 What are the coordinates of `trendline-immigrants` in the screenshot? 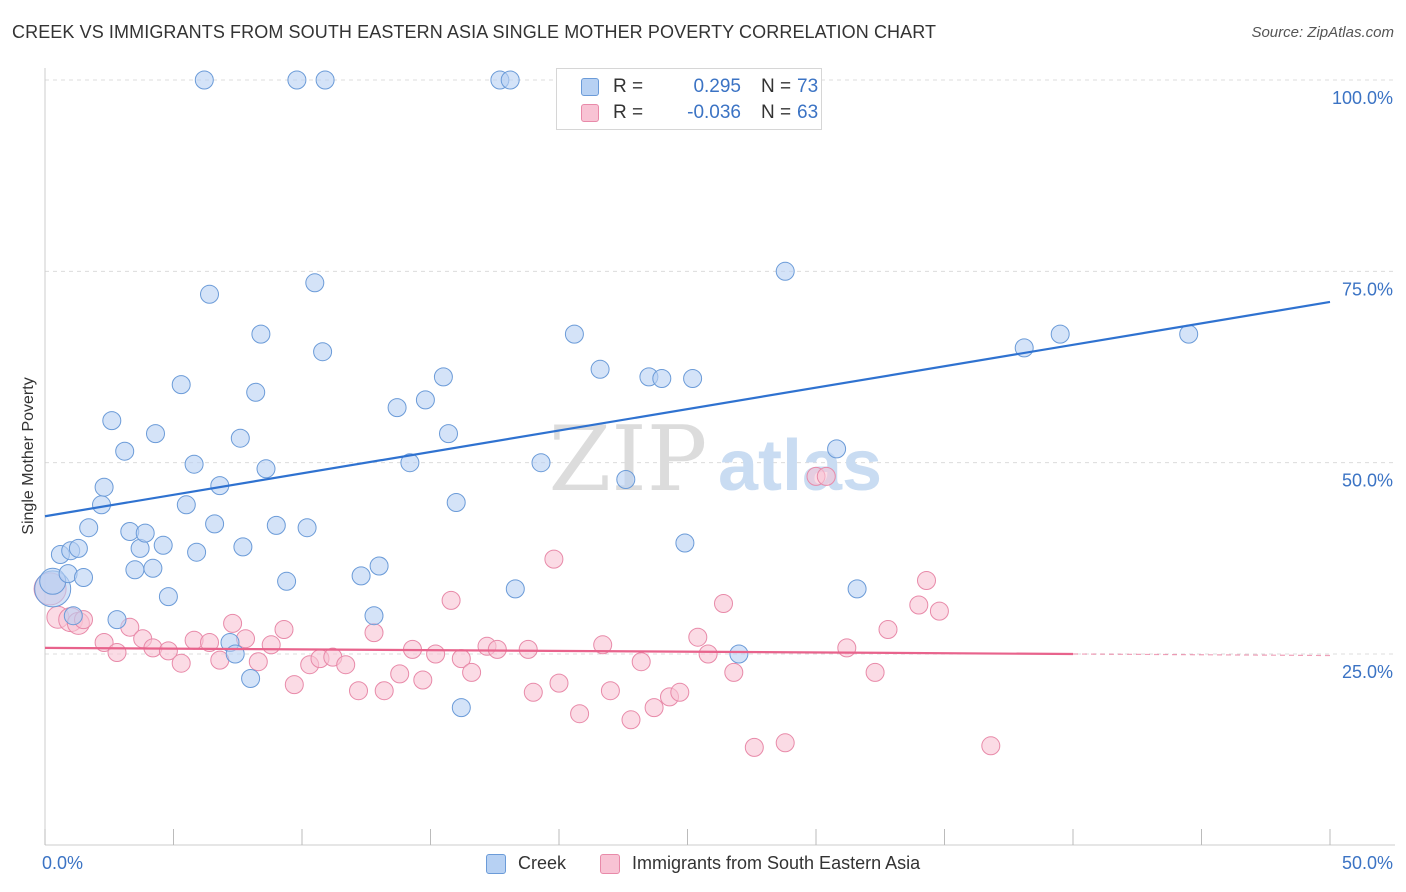 It's located at (559, 651).